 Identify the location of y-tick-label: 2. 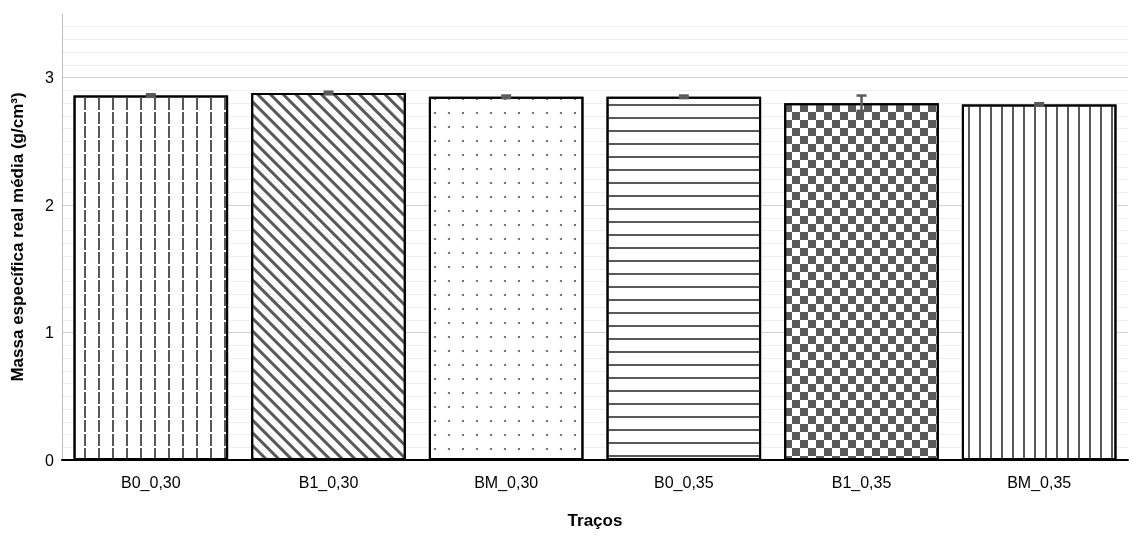
(50, 205).